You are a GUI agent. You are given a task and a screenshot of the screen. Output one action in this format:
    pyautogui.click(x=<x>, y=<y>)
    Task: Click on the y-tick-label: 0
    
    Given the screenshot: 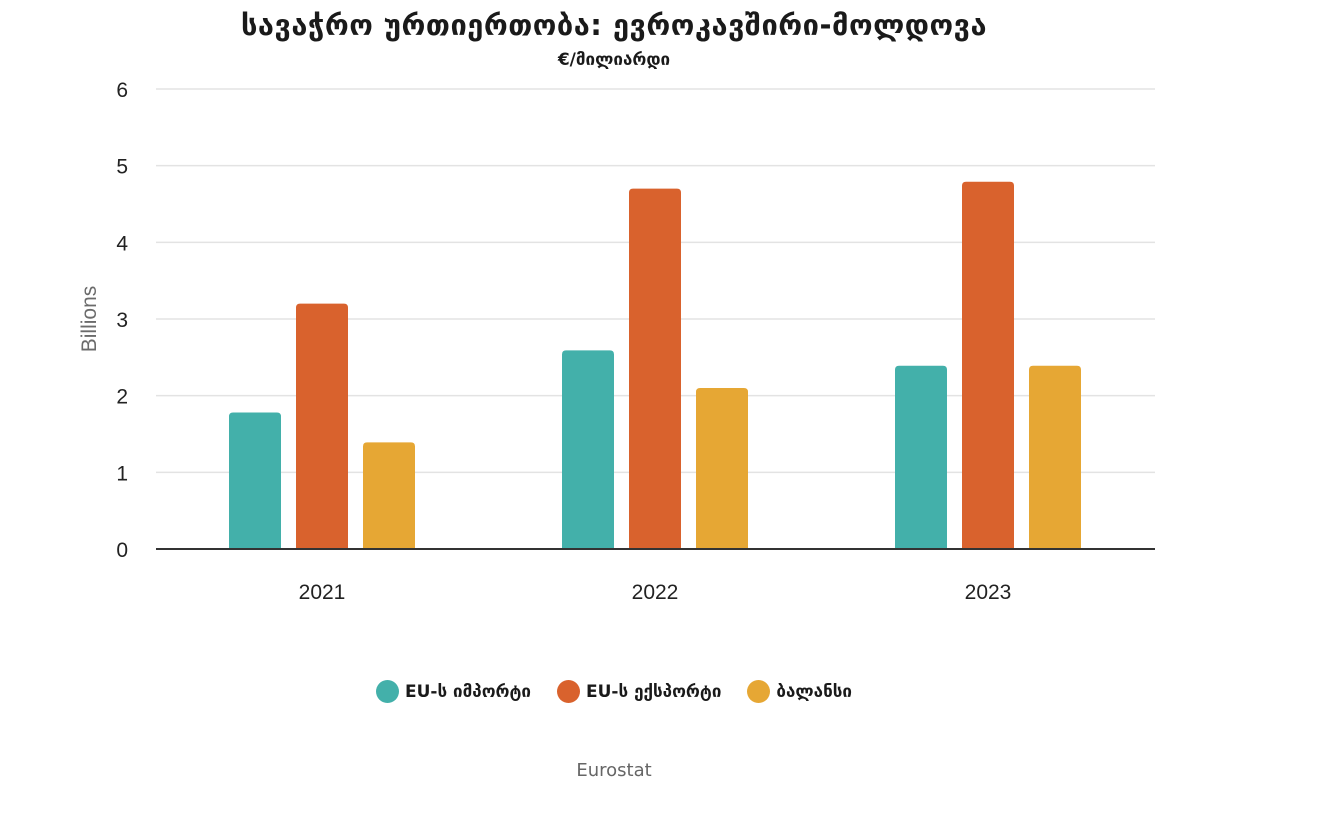 What is the action you would take?
    pyautogui.click(x=122, y=550)
    